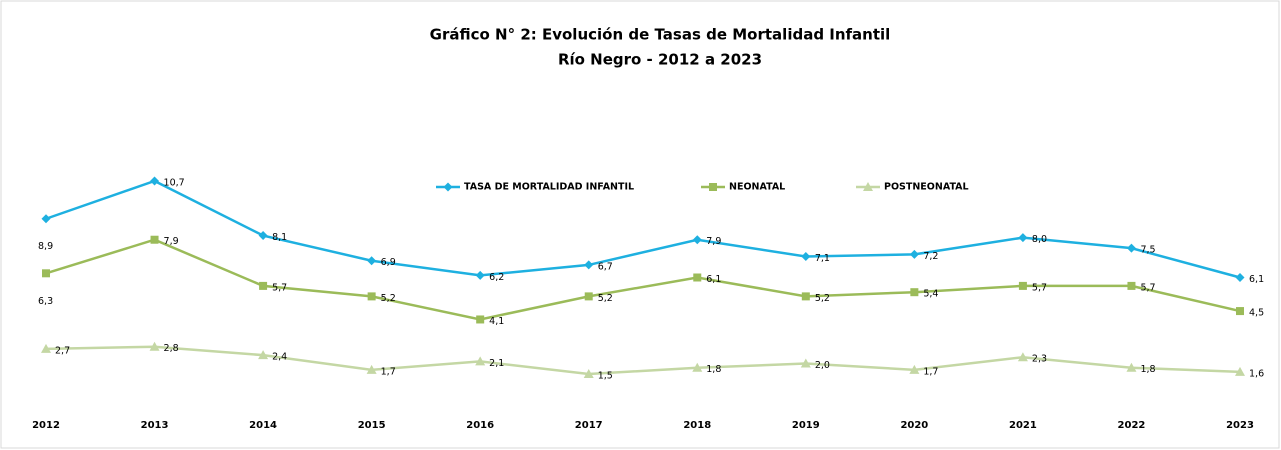 The height and width of the screenshot is (450, 1281). Describe the element at coordinates (1039, 239) in the screenshot. I see `data-label: 8,0` at that location.